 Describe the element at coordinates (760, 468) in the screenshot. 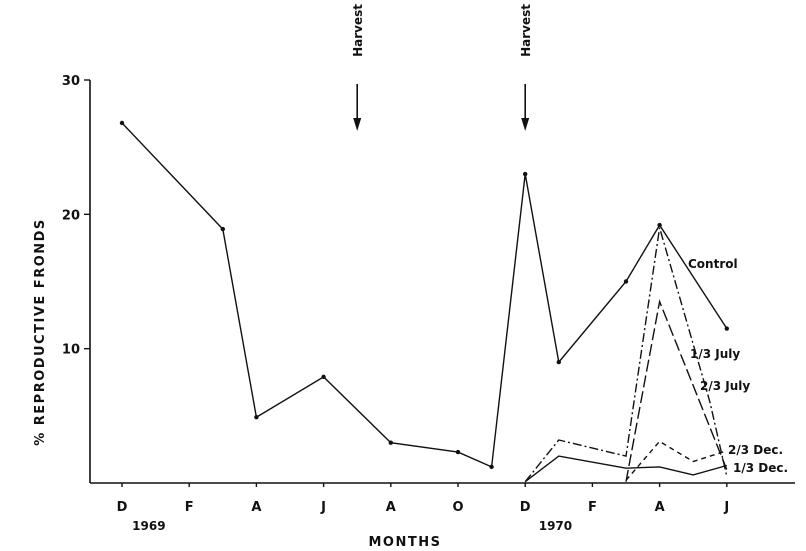

I see `series-label: 1/3 Dec.` at that location.